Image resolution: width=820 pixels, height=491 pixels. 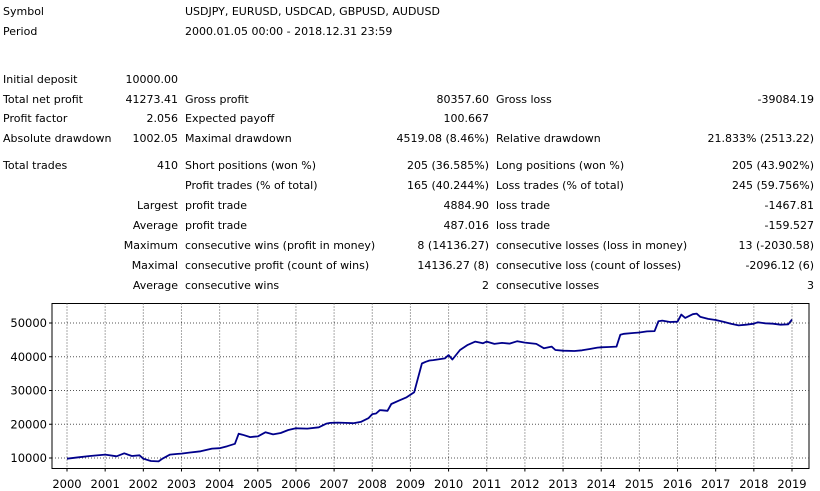 What do you see at coordinates (453, 245) in the screenshot?
I see `max-consecutive-wins-value: 8 (14136.27)` at bounding box center [453, 245].